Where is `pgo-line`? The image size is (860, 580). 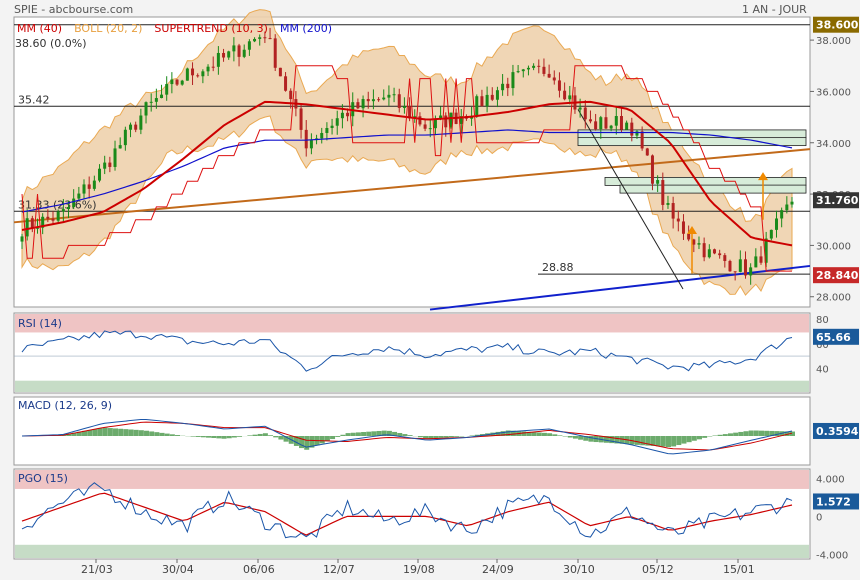 pgo-line is located at coordinates (407, 510).